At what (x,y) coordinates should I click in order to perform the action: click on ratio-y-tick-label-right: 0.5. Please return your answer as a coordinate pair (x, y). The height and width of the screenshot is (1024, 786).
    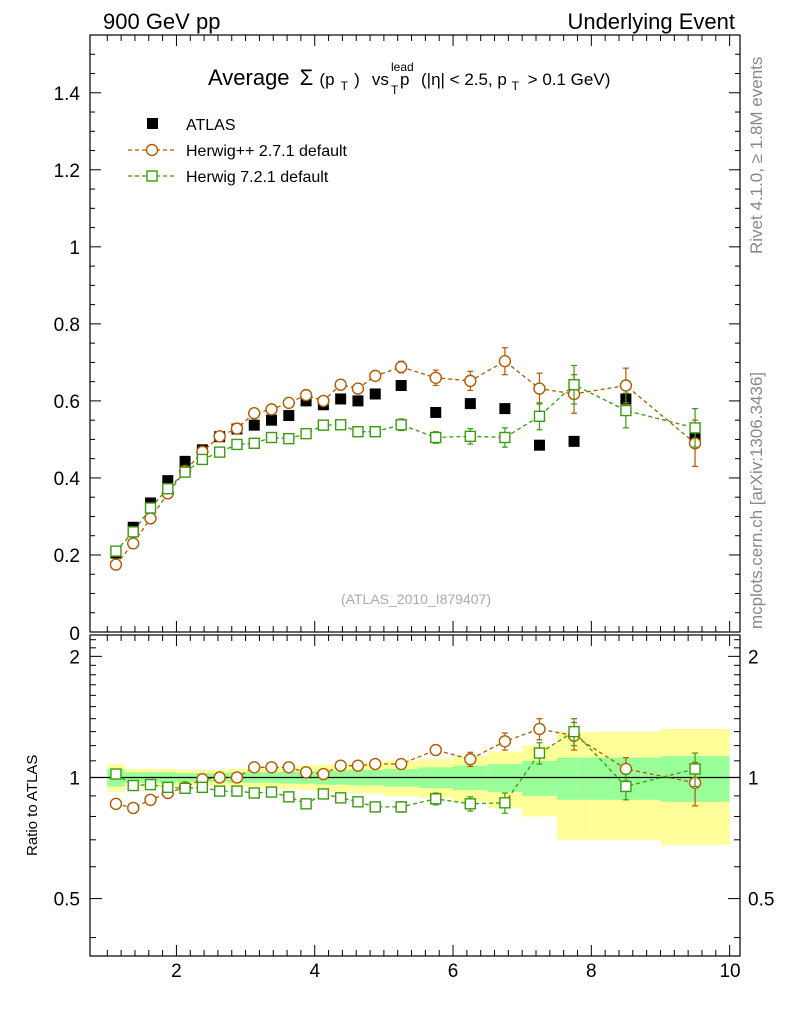
    Looking at the image, I should click on (761, 900).